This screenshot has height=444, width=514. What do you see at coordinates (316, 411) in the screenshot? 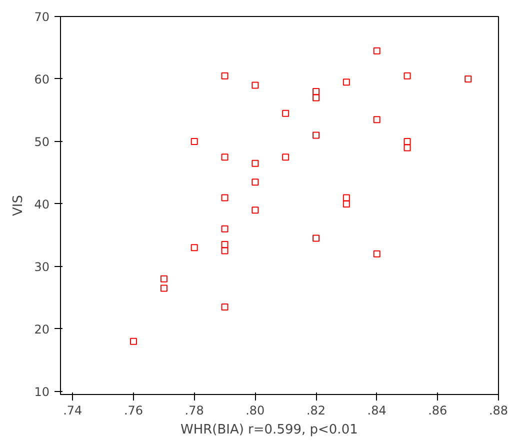
I see `x-tick-label: .82` at bounding box center [316, 411].